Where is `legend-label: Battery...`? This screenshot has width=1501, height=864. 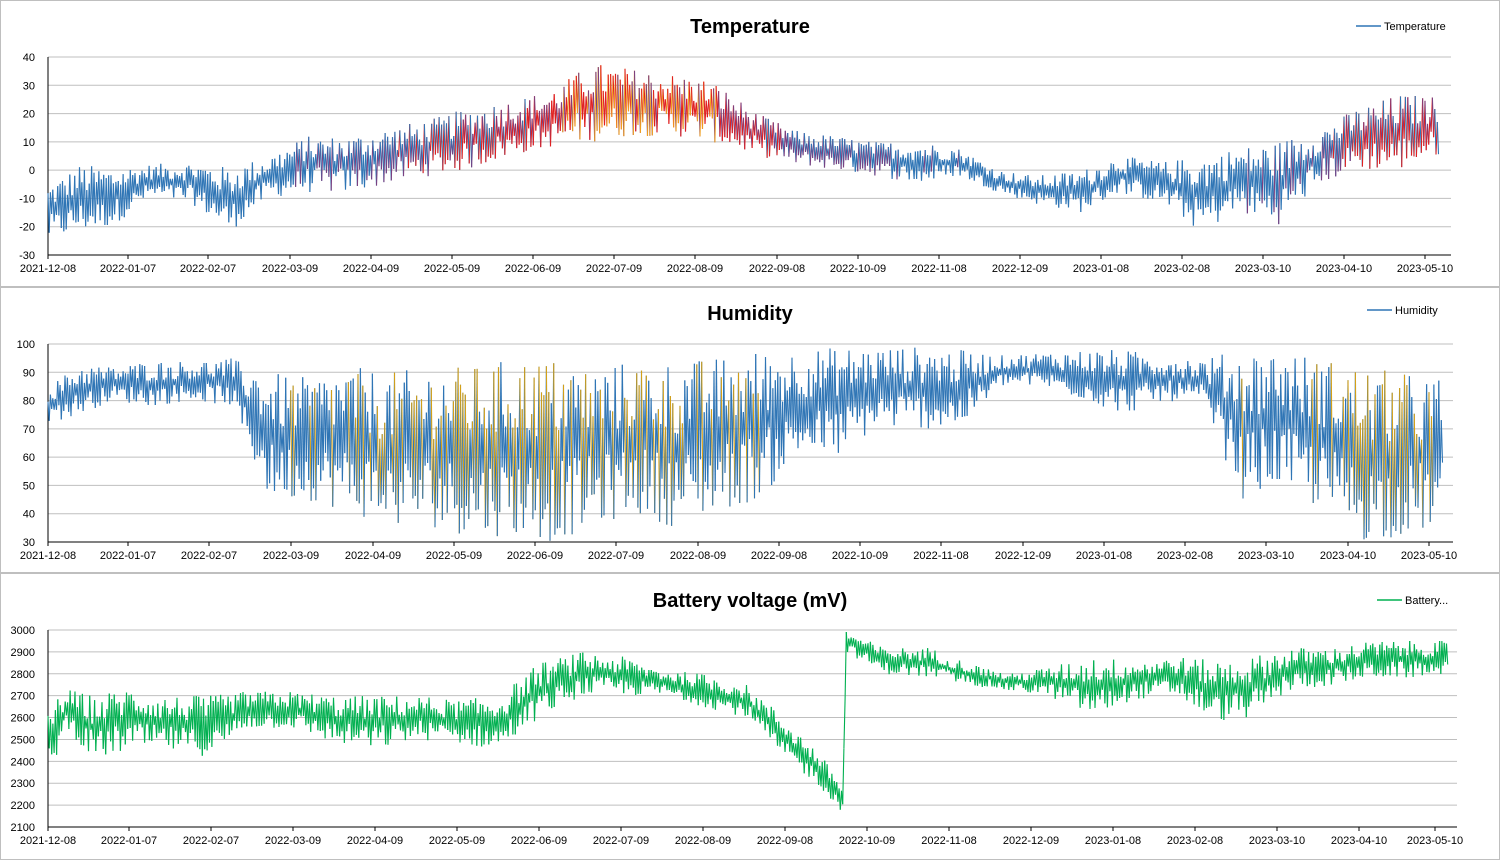 legend-label: Battery... is located at coordinates (1426, 601).